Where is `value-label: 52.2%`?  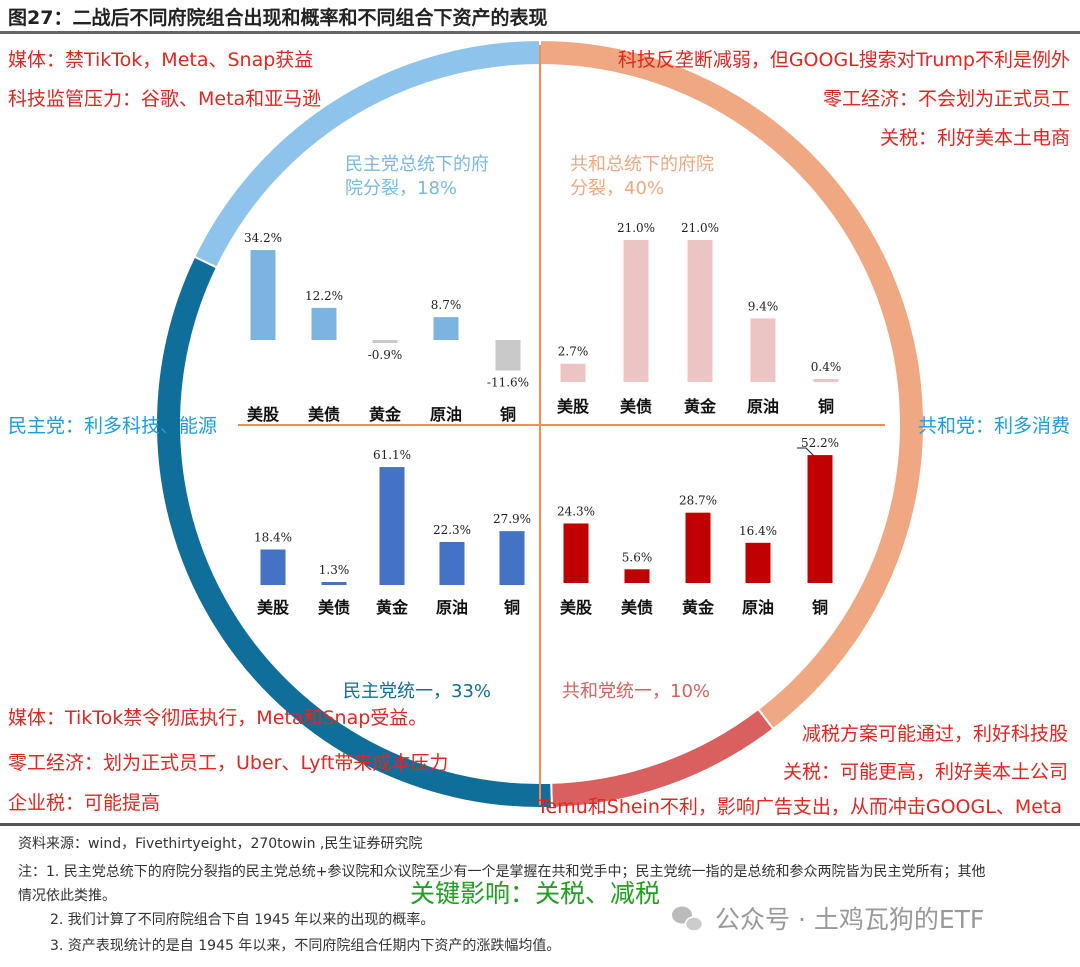
value-label: 52.2% is located at coordinates (820, 443).